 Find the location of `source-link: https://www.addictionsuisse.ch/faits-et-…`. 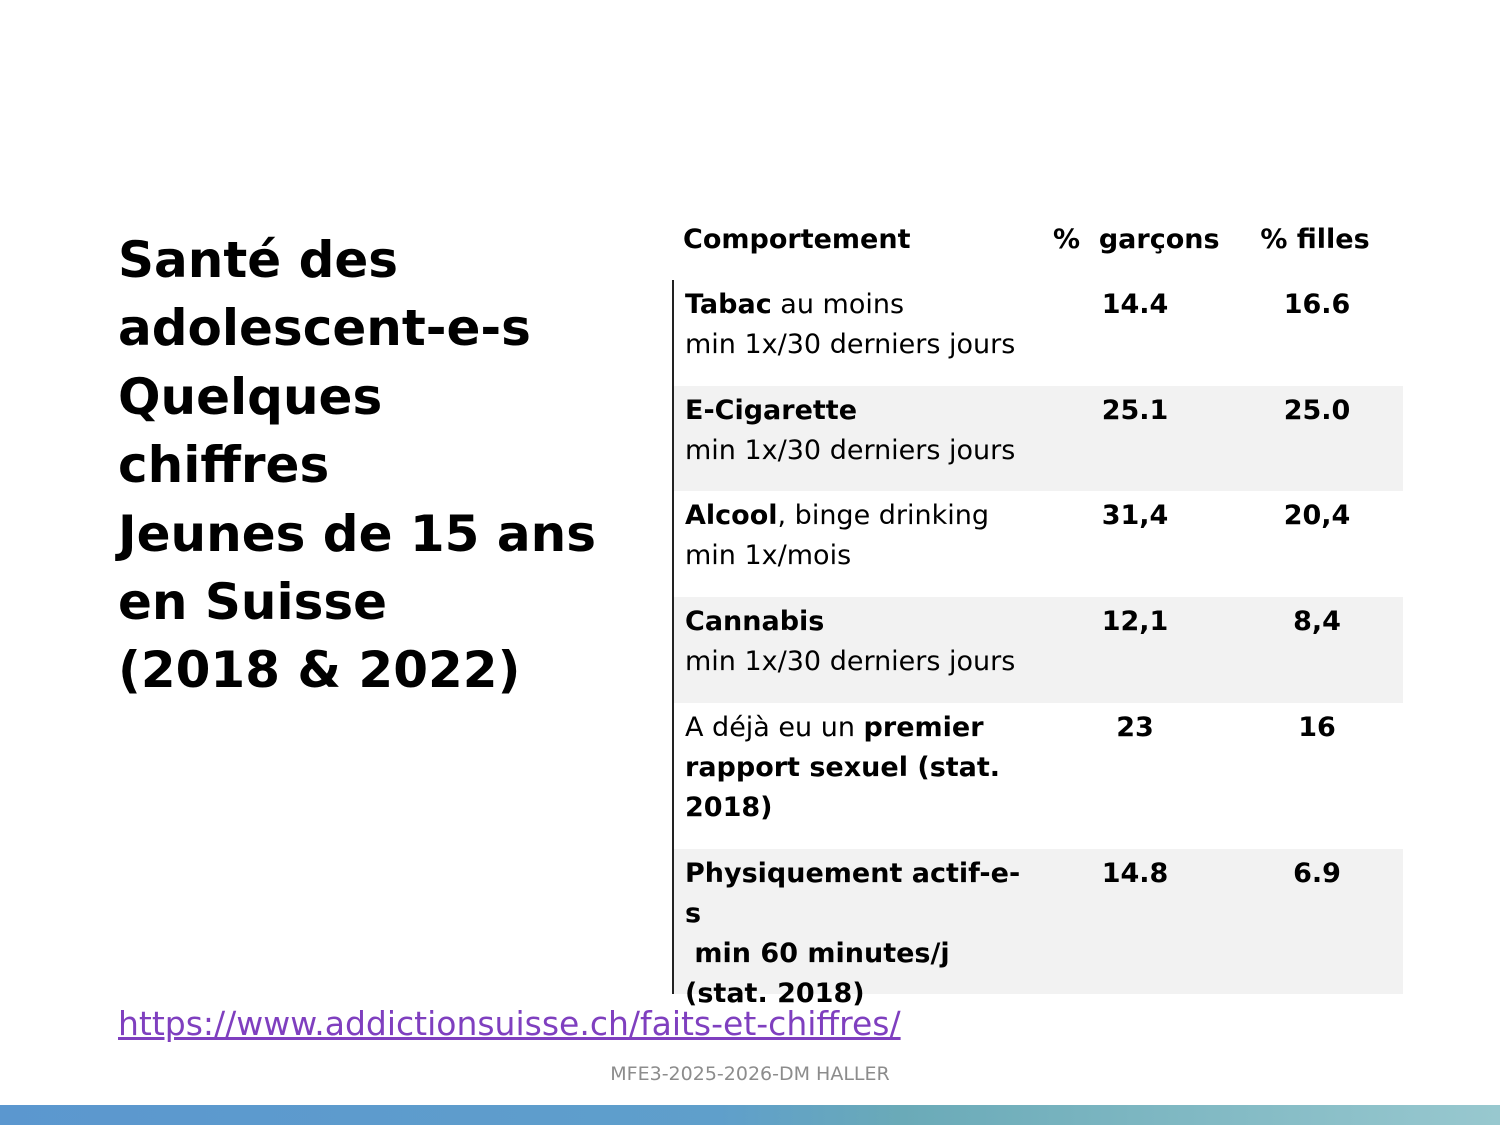

source-link: https://www.addictionsuisse.ch/faits-et-… is located at coordinates (509, 1023).